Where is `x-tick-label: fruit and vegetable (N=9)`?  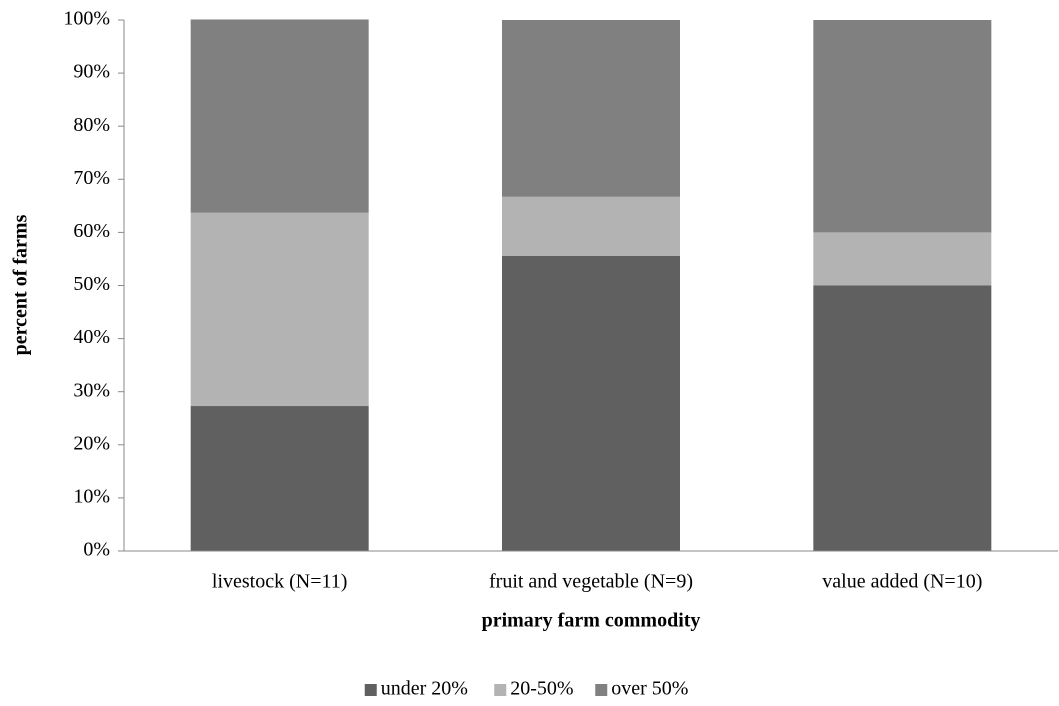 x-tick-label: fruit and vegetable (N=9) is located at coordinates (591, 582).